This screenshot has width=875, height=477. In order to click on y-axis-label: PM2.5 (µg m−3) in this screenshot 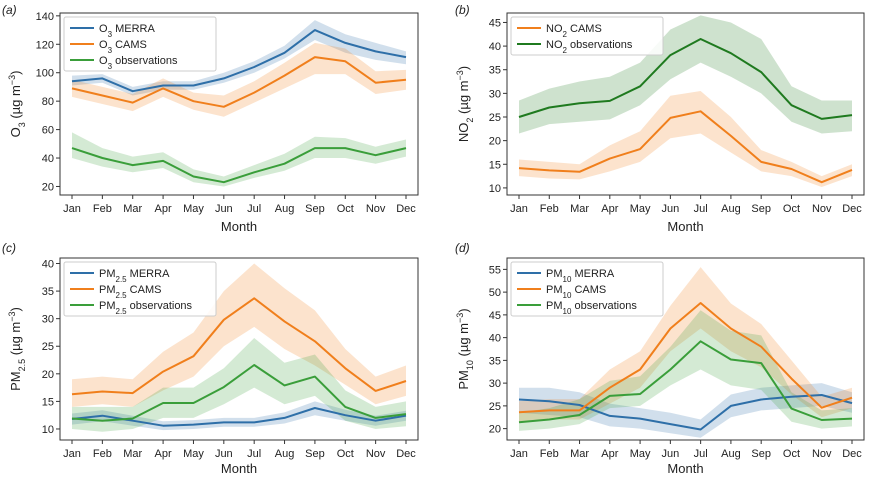, I will do `click(17, 349)`.